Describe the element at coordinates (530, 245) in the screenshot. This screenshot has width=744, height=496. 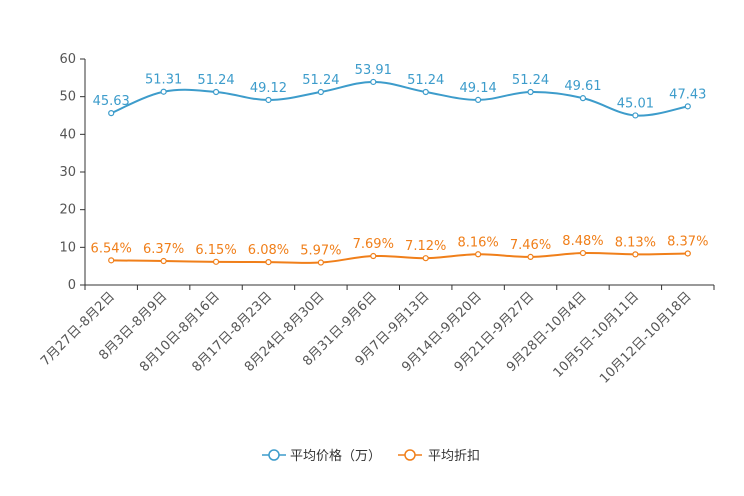
I see `data-label: 7.46%` at that location.